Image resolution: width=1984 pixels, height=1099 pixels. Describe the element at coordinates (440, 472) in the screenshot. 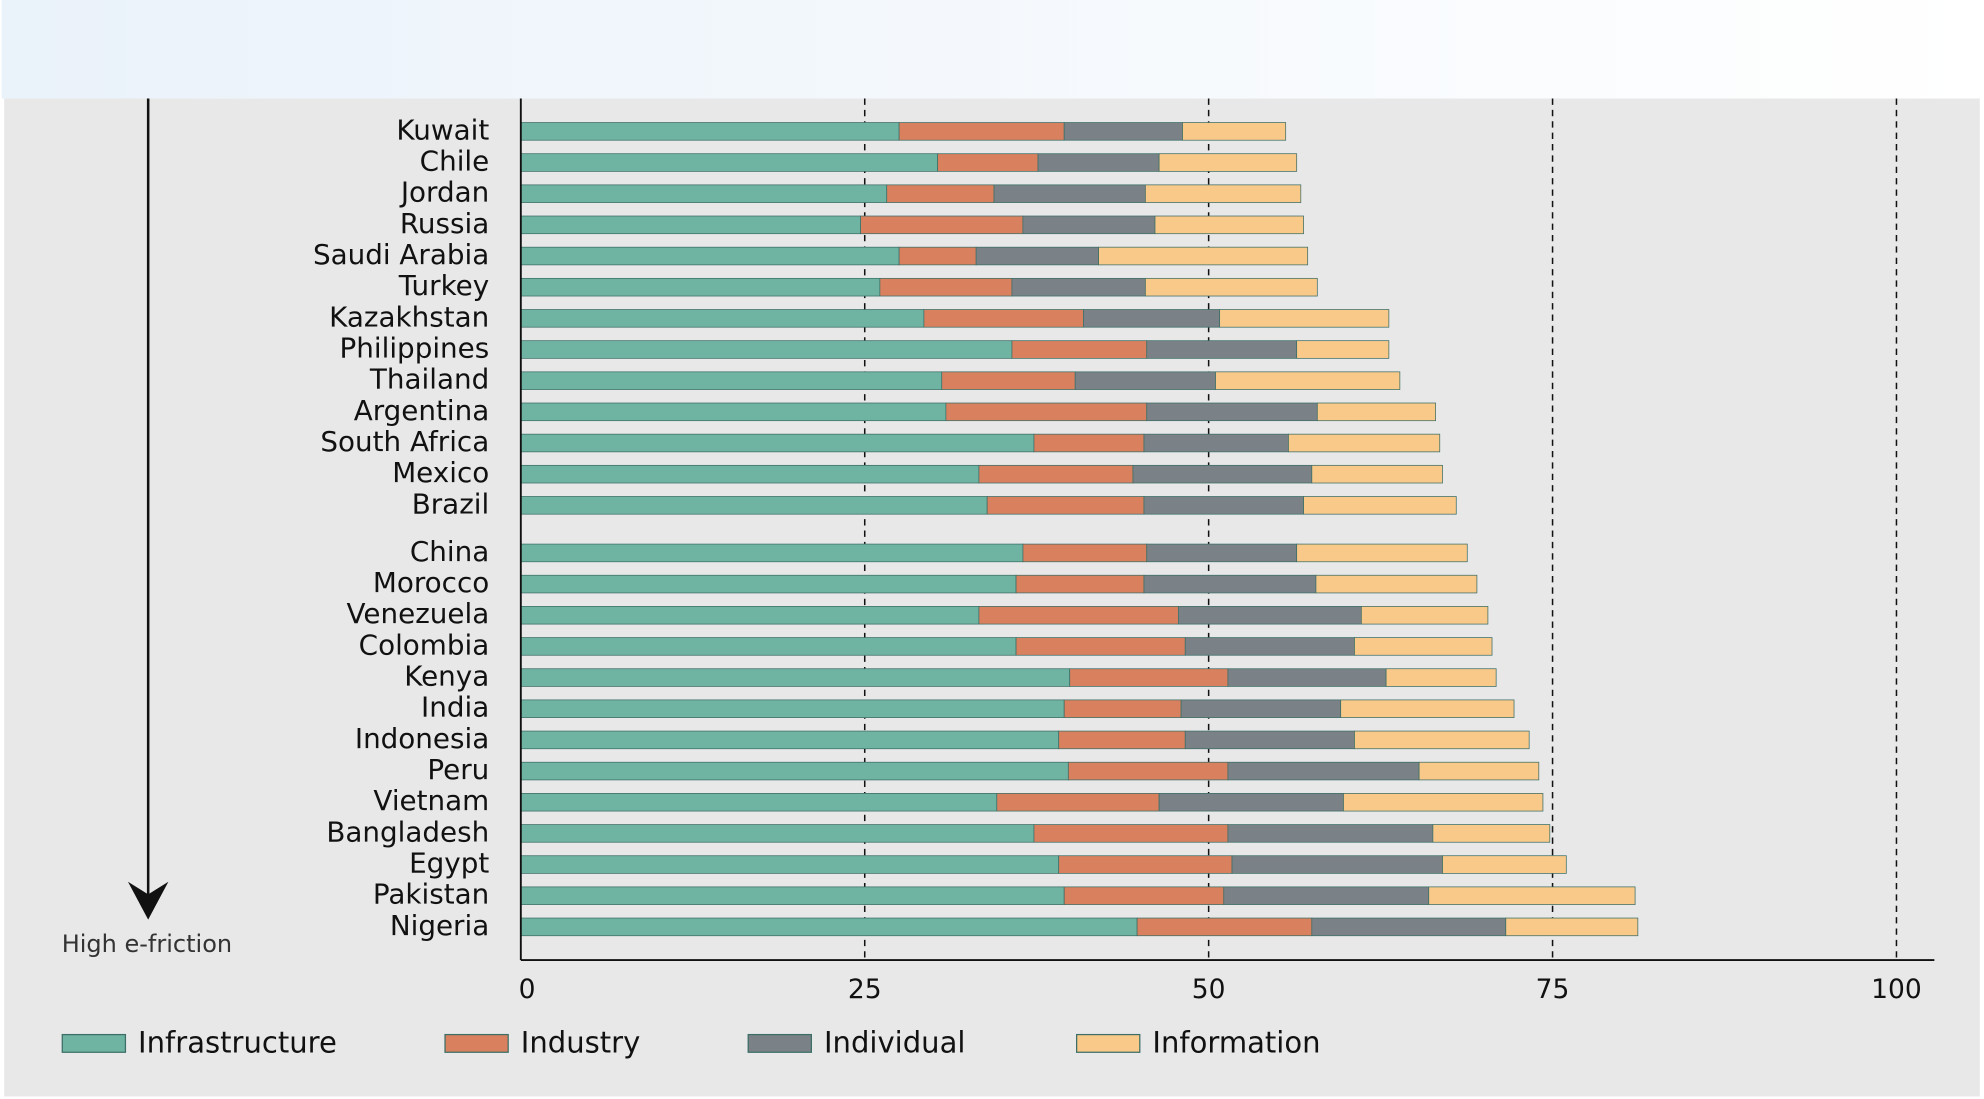

I see `category-label: Mexico` at that location.